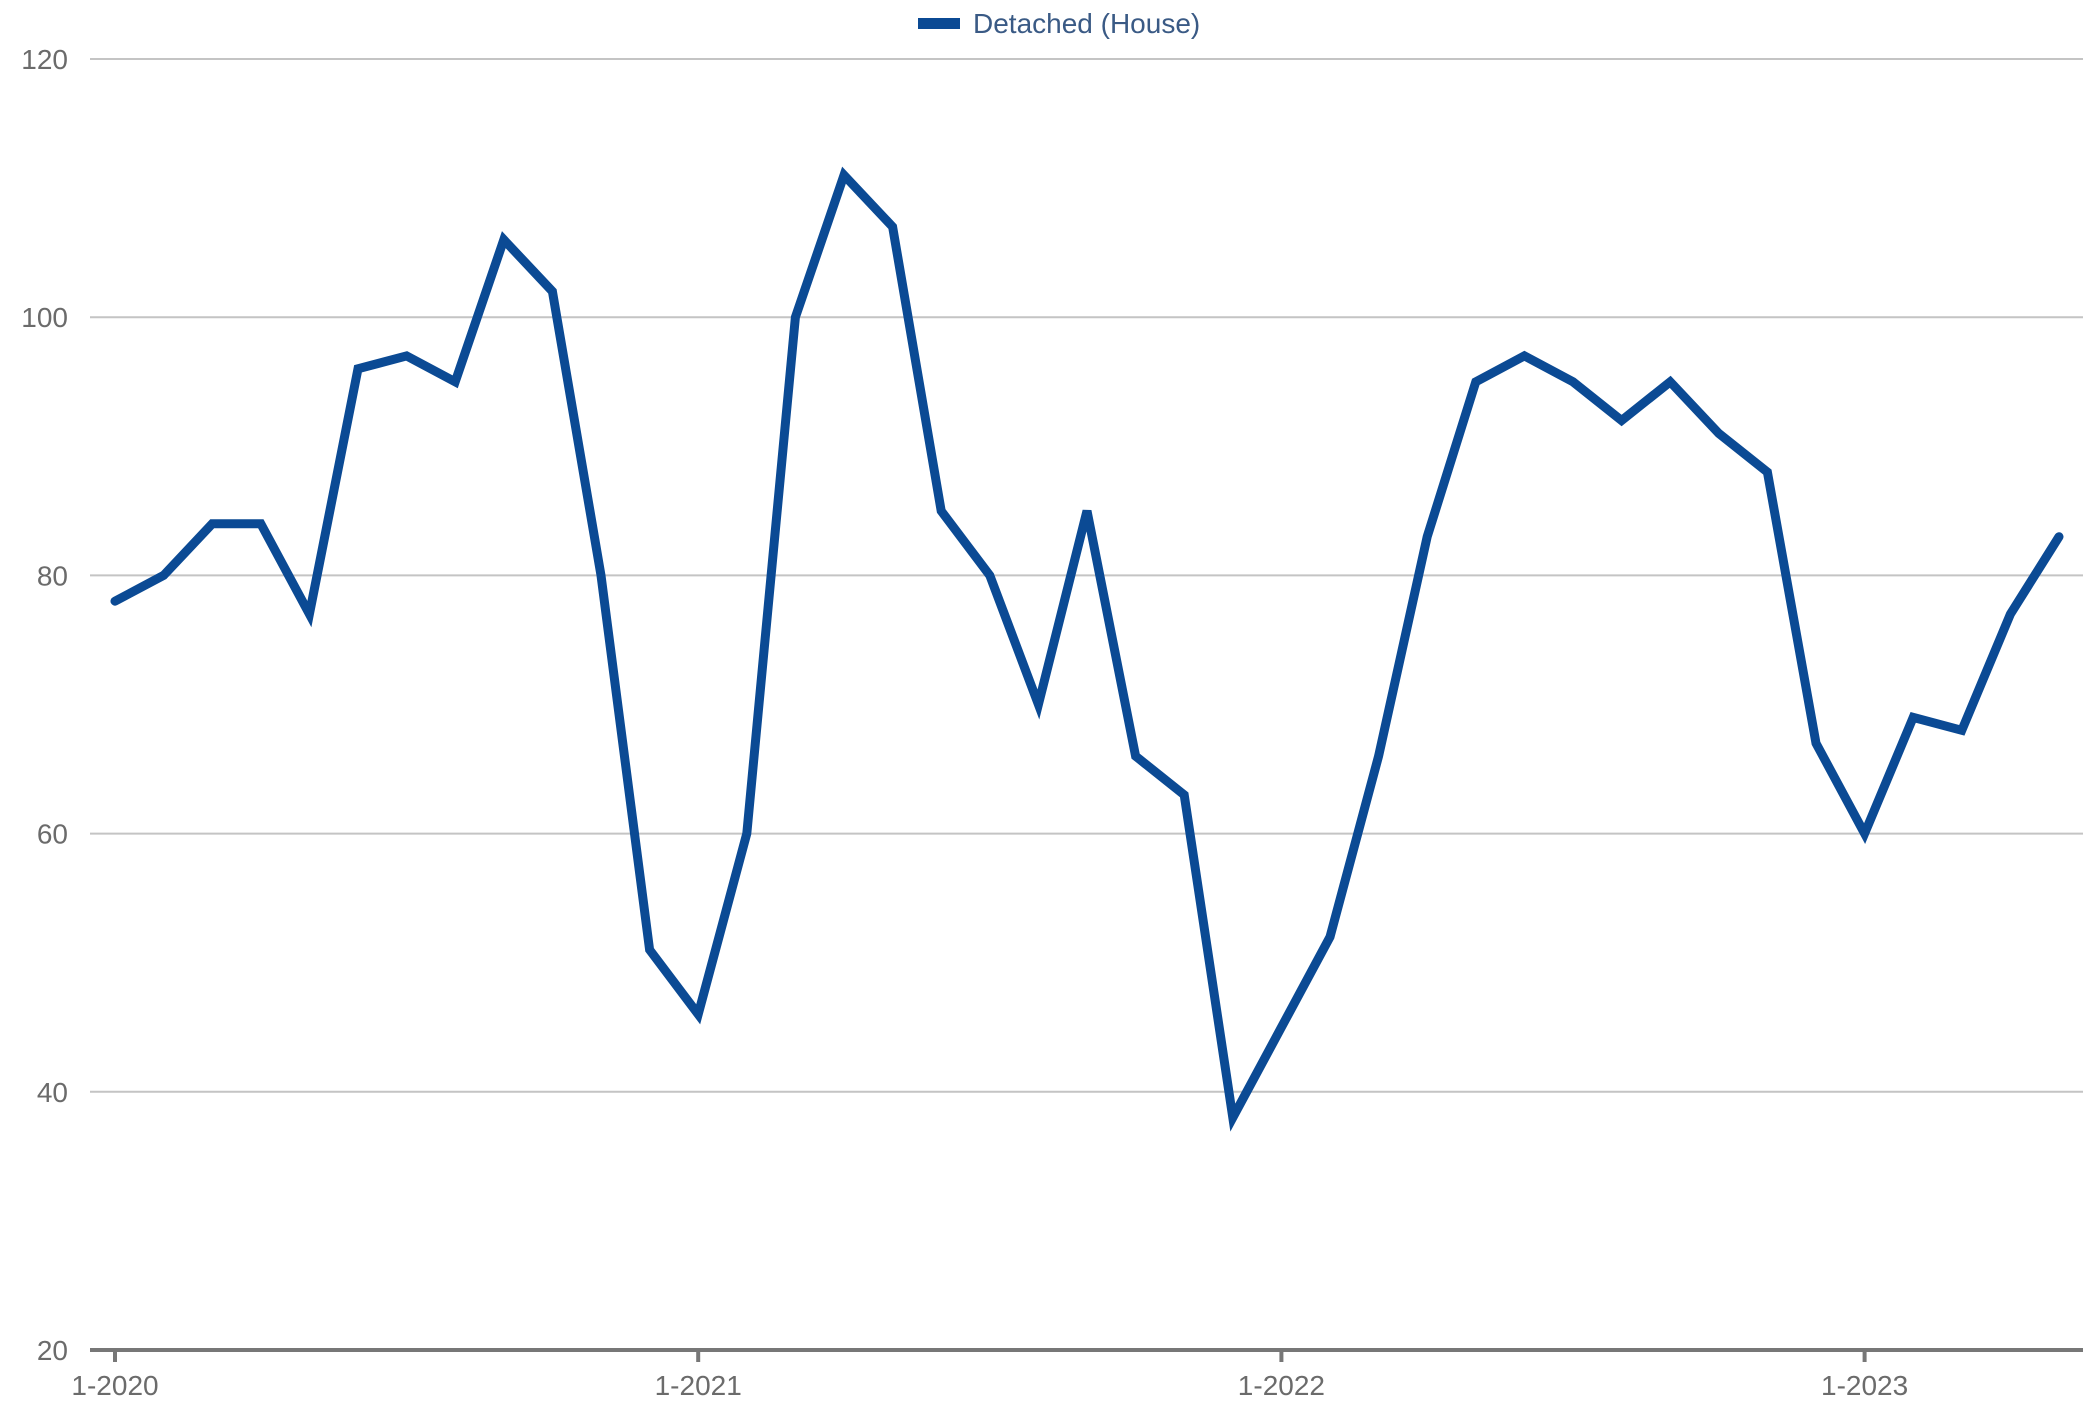 The image size is (2083, 1414). What do you see at coordinates (44, 59) in the screenshot?
I see `y-tick-label-120: 120` at bounding box center [44, 59].